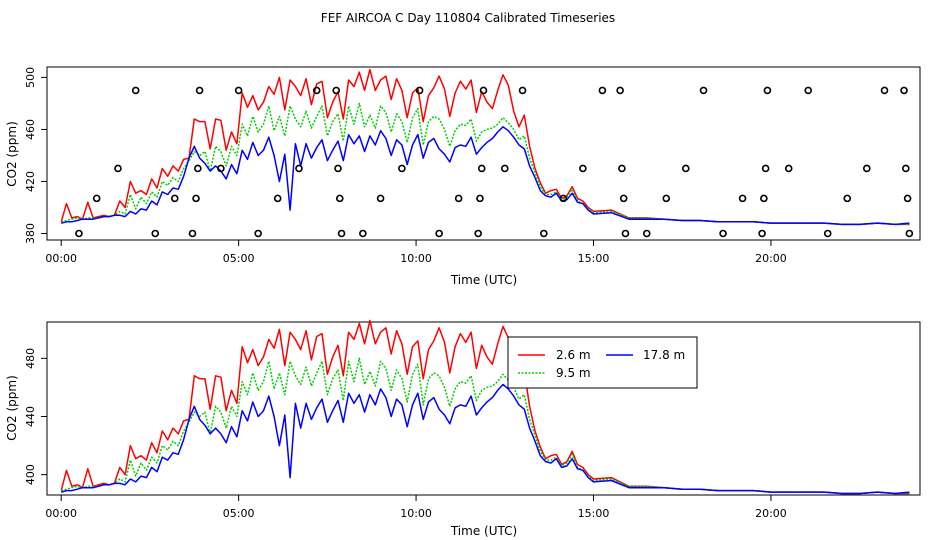  What do you see at coordinates (12, 154) in the screenshot?
I see `y-axis-label-top: CO2 (ppm)` at bounding box center [12, 154].